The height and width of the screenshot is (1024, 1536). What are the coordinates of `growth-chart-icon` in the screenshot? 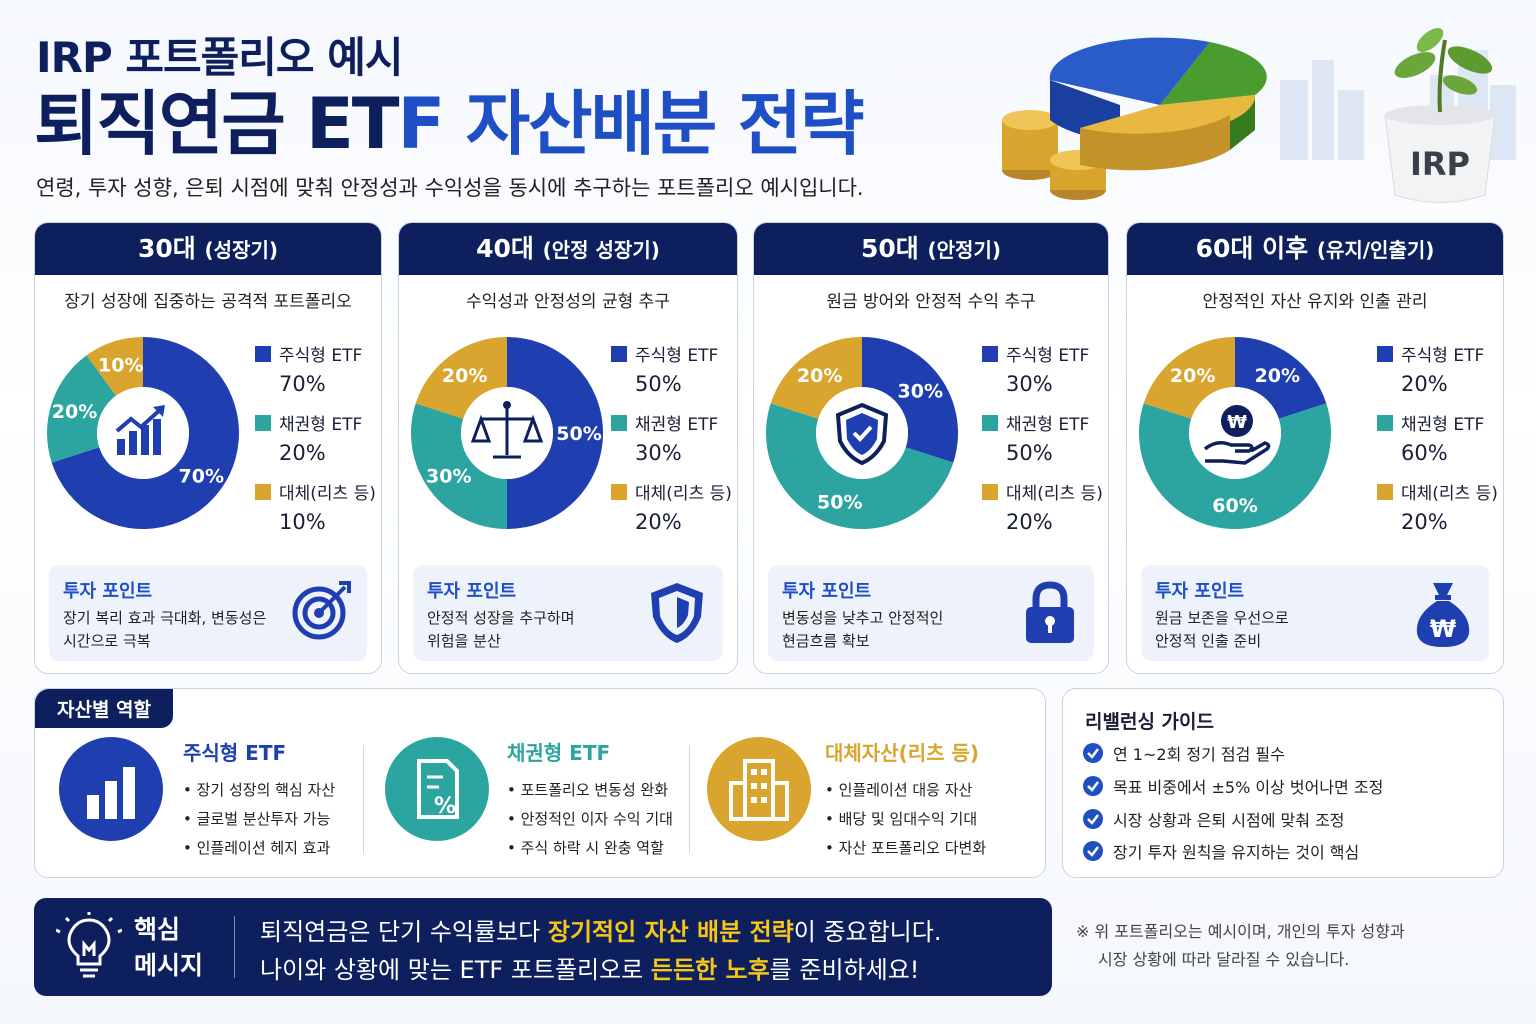 It's located at (140, 430).